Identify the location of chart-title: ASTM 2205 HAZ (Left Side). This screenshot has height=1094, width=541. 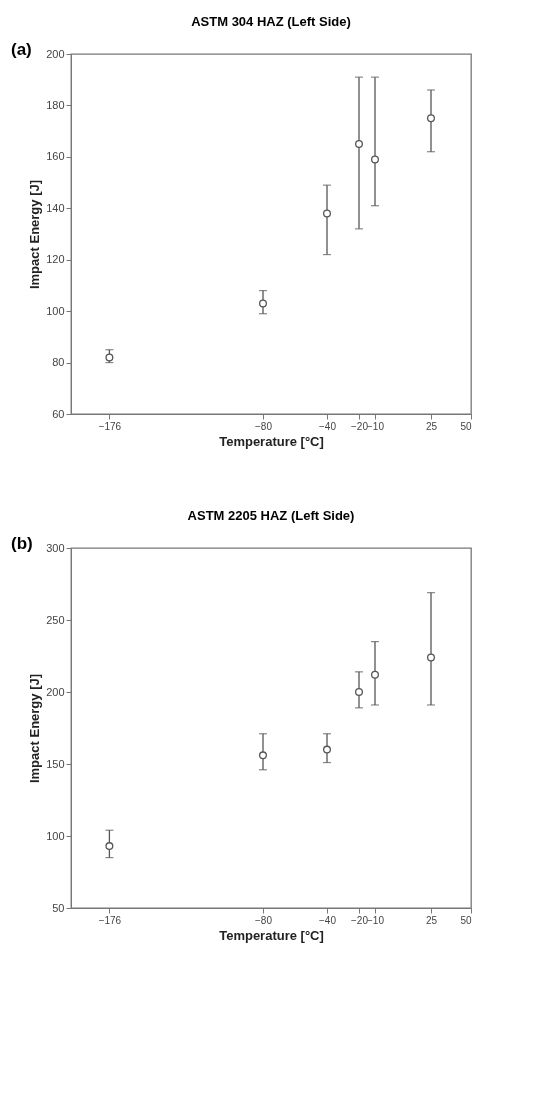
(271, 515).